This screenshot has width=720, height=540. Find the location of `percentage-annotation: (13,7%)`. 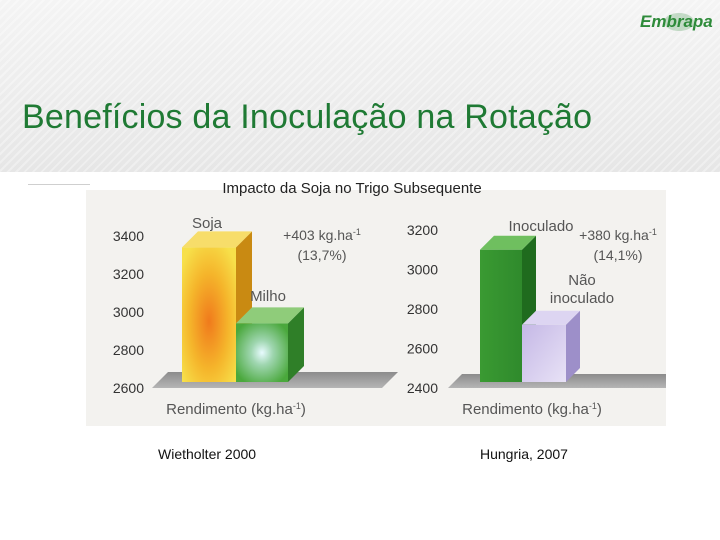

percentage-annotation: (13,7%) is located at coordinates (321, 255).